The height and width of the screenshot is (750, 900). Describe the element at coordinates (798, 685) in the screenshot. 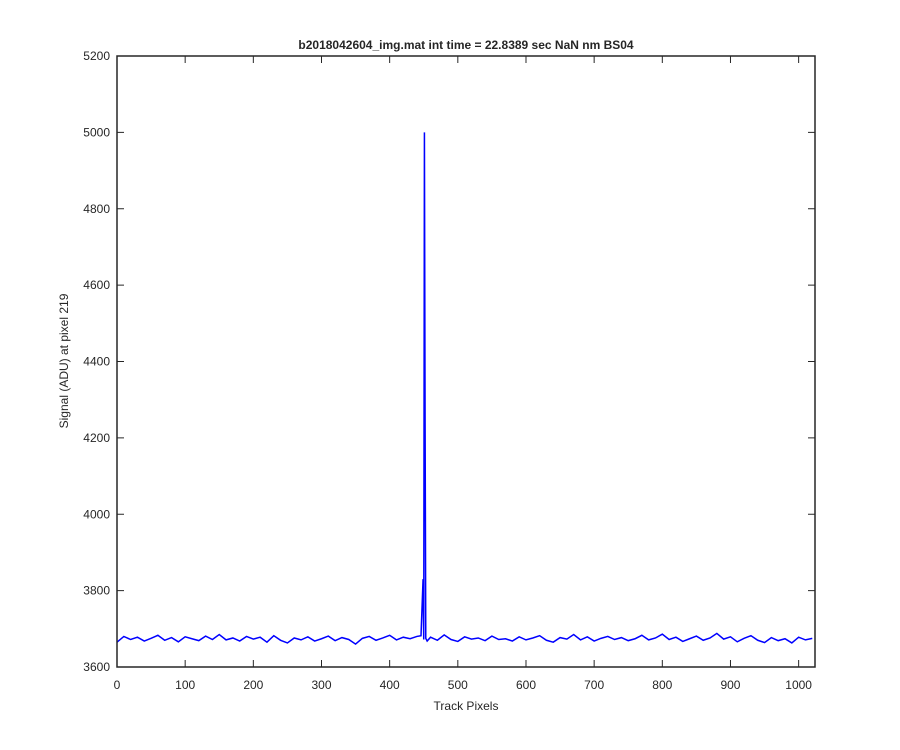

I see `x-tick-label: 1000` at that location.